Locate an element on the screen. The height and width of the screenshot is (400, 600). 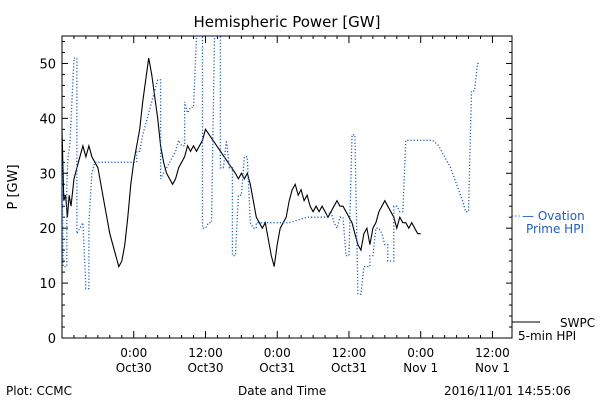
plot-timestamp: 2016/11/01 14:55:06 is located at coordinates (507, 391).